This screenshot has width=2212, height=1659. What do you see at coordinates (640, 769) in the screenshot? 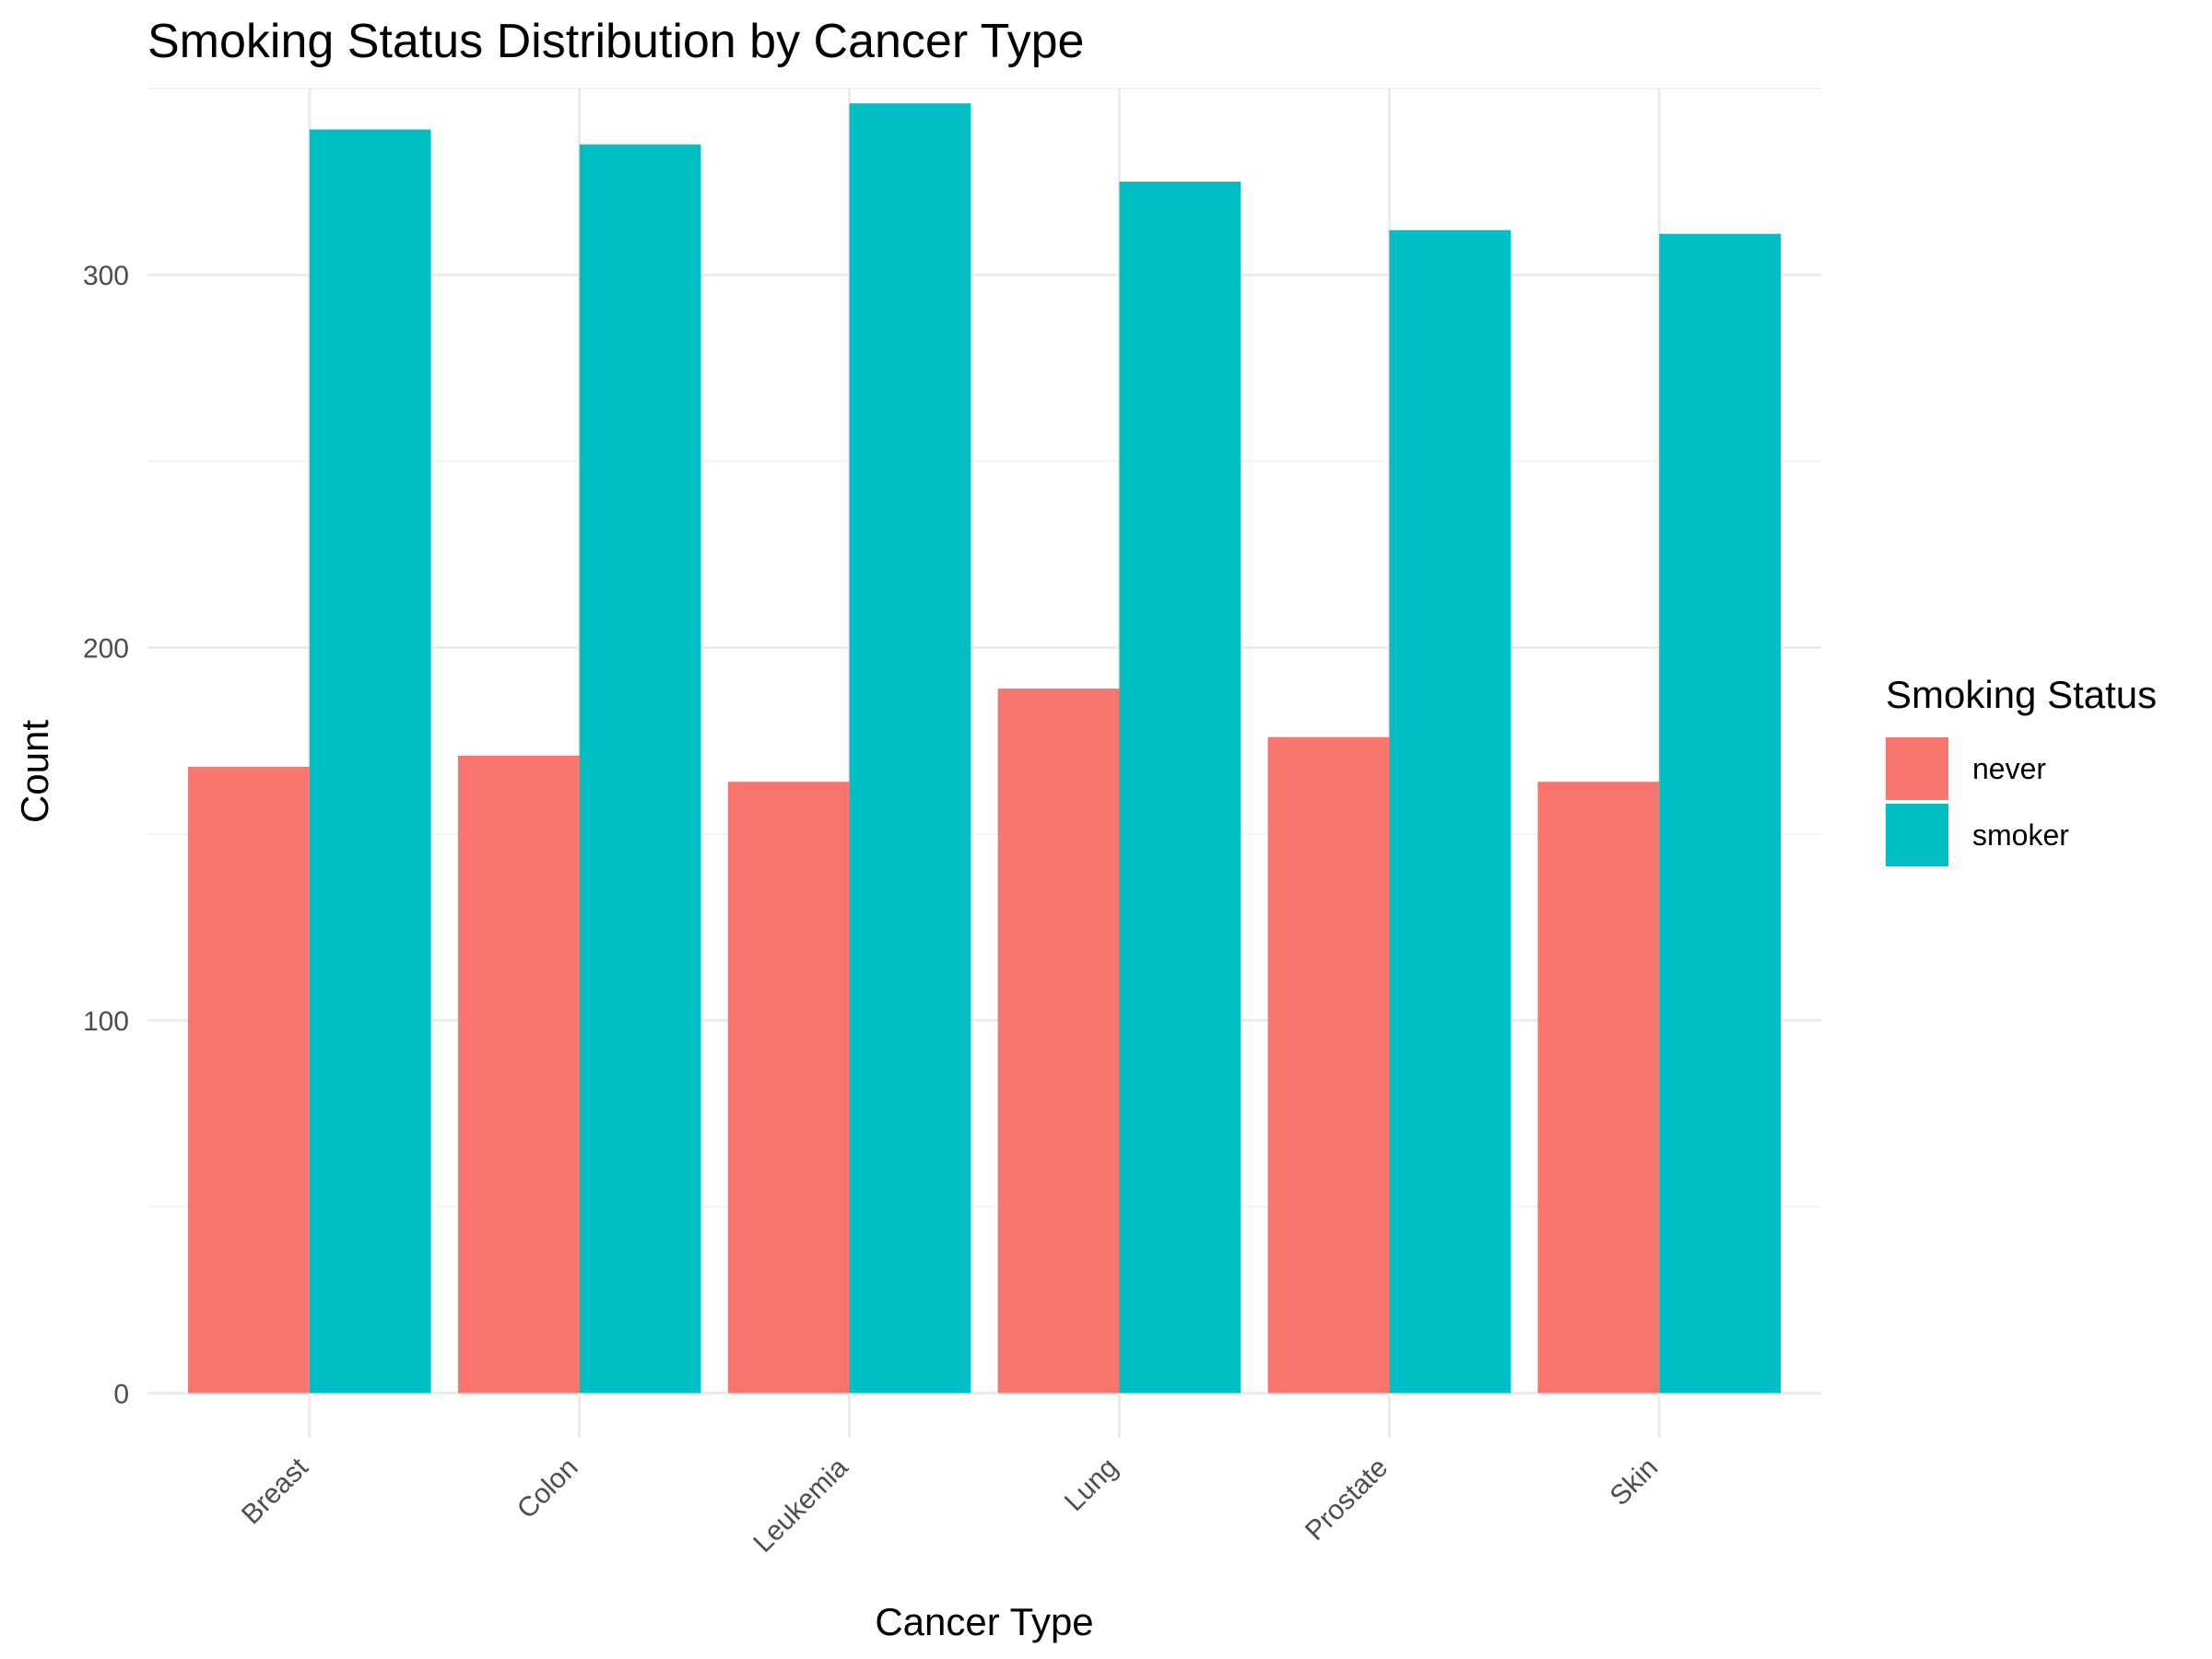
I see `bar-smoker-colon` at bounding box center [640, 769].